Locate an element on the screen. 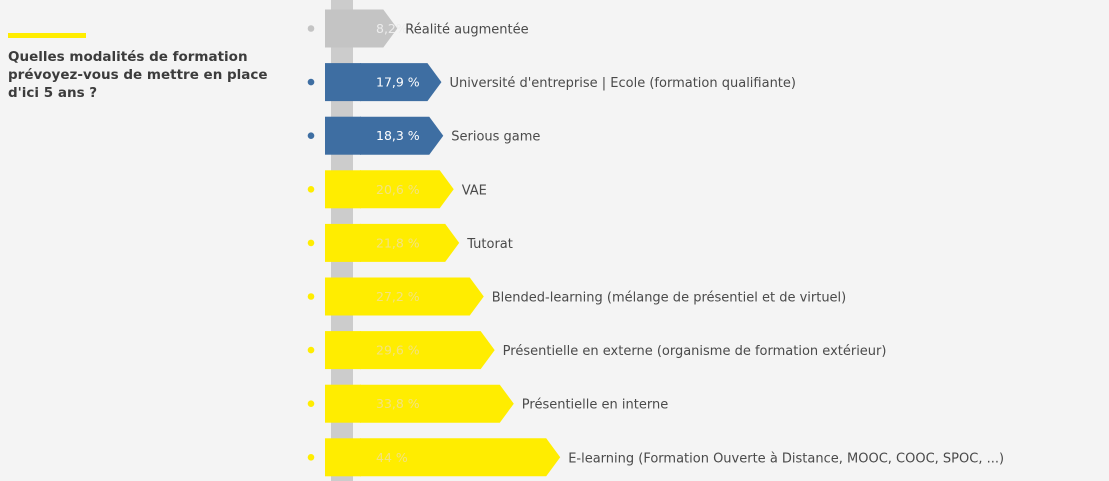 The image size is (1109, 481). bar-value-label: 33,8 % is located at coordinates (398, 403).